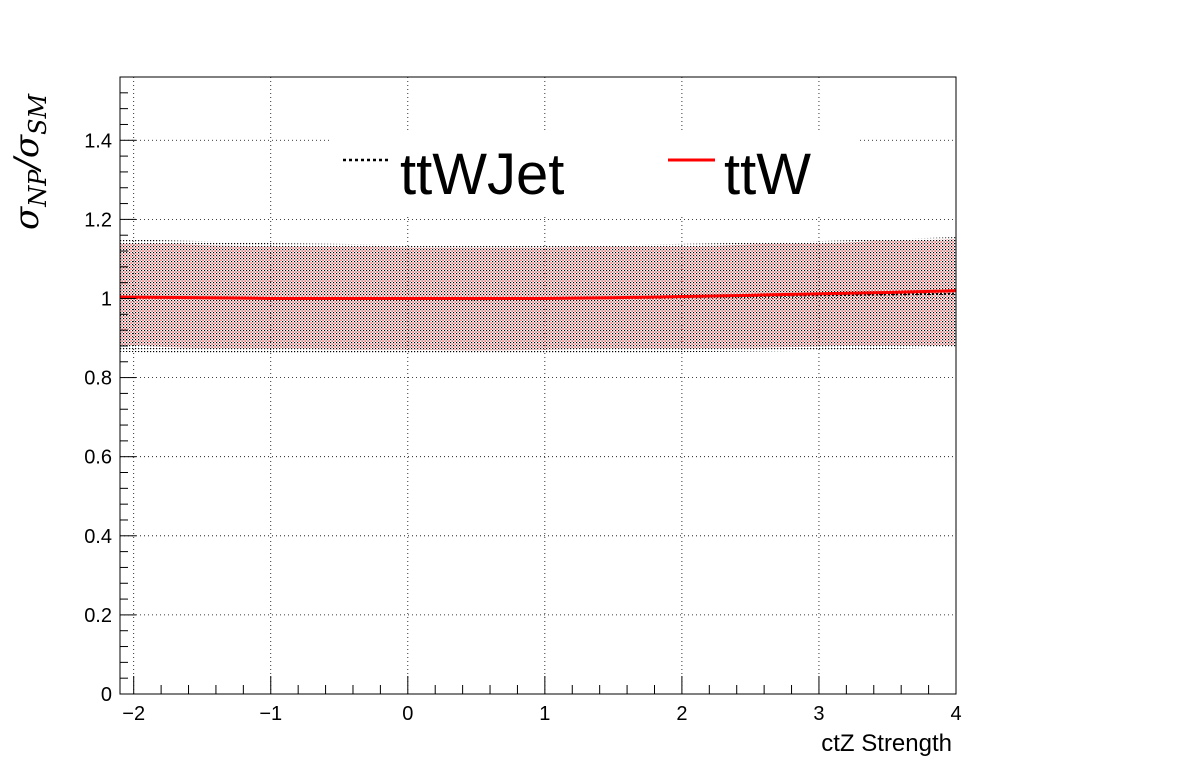  Describe the element at coordinates (106, 299) in the screenshot. I see `y-tick-label-5: 1` at that location.